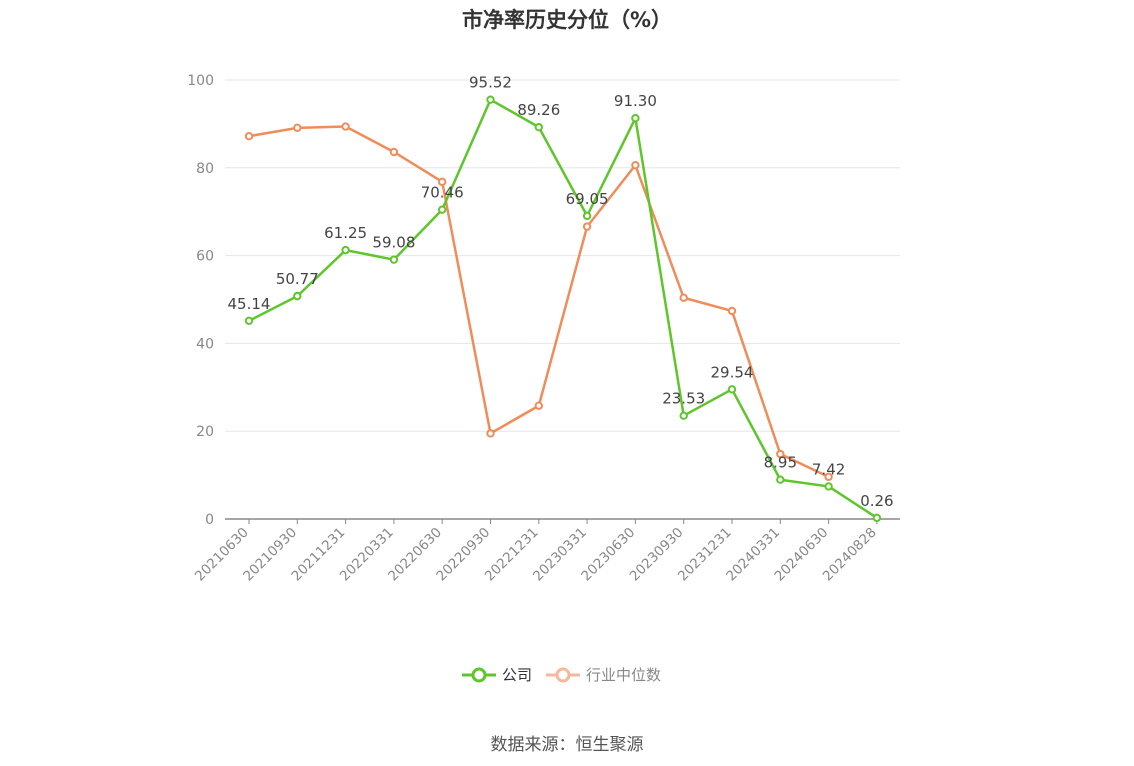 This screenshot has height=766, width=1134. I want to click on data-label: 59.08, so click(393, 243).